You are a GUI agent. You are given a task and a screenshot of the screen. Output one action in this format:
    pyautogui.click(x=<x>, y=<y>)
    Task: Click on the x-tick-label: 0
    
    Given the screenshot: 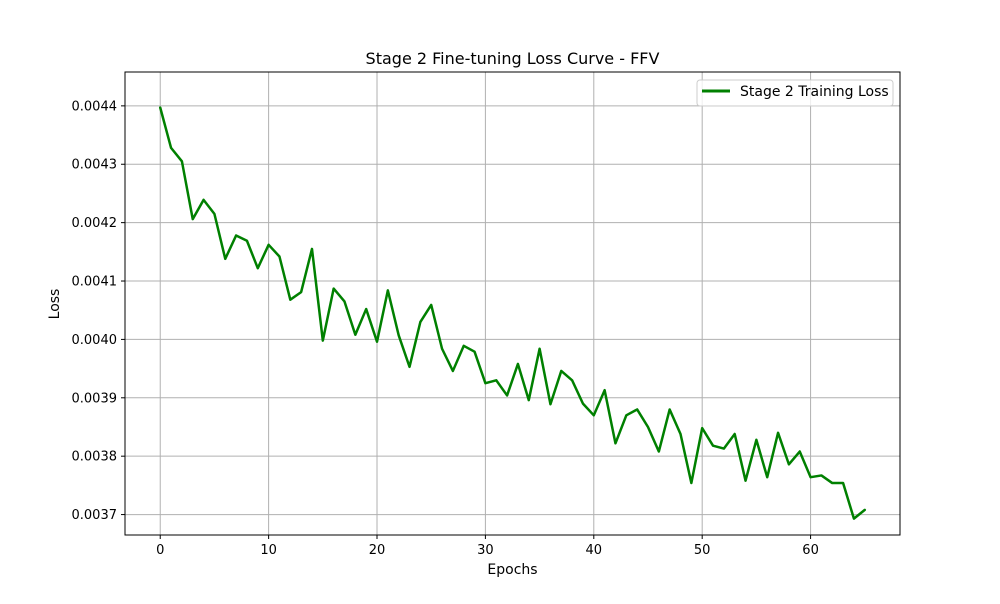 What is the action you would take?
    pyautogui.click(x=160, y=550)
    